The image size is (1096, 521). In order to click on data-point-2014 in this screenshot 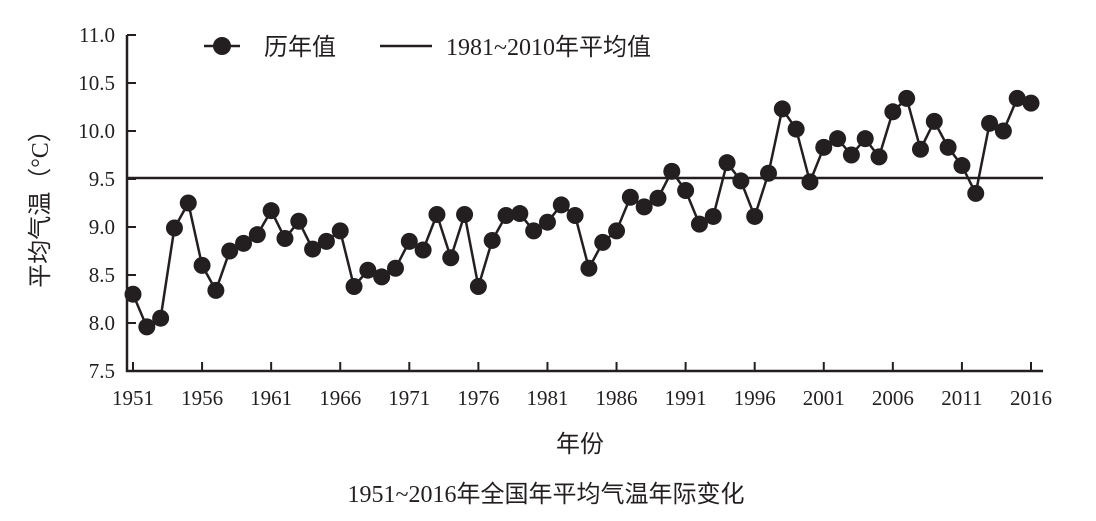, I will do `click(1003, 131)`.